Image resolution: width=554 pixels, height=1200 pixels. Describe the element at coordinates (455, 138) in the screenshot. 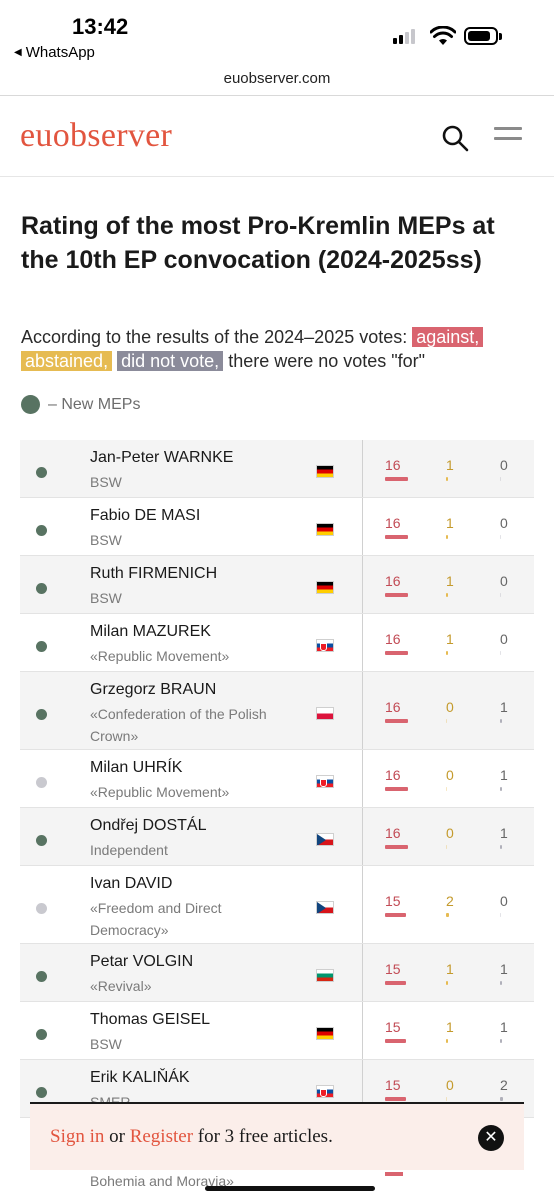

I see `search-icon` at that location.